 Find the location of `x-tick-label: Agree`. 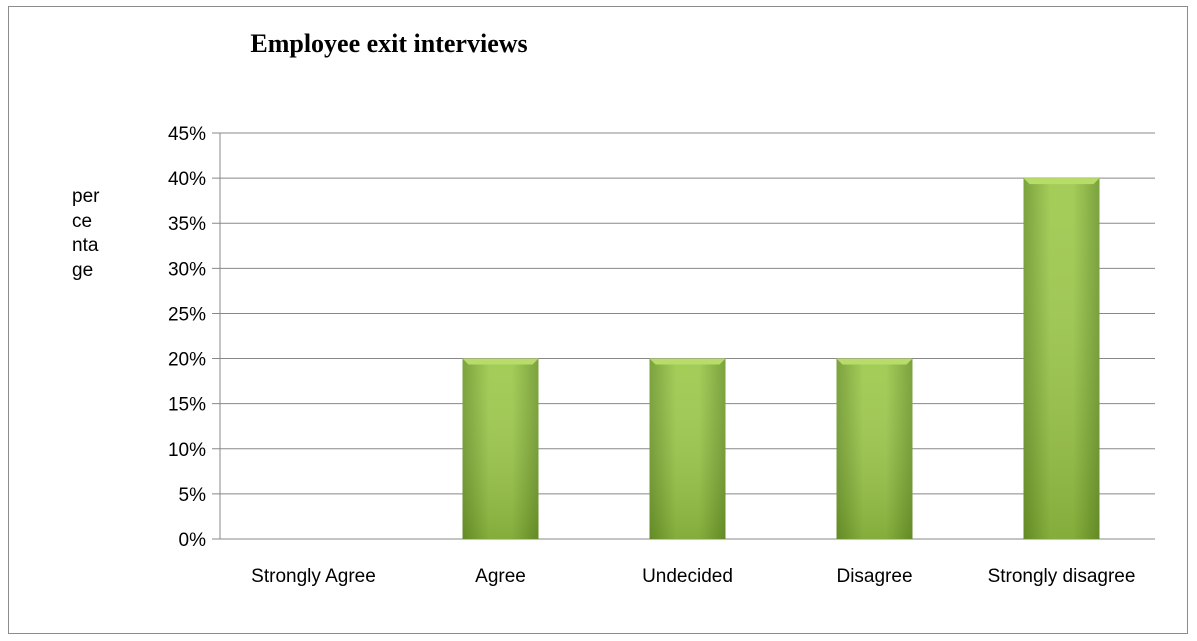

x-tick-label: Agree is located at coordinates (500, 576).